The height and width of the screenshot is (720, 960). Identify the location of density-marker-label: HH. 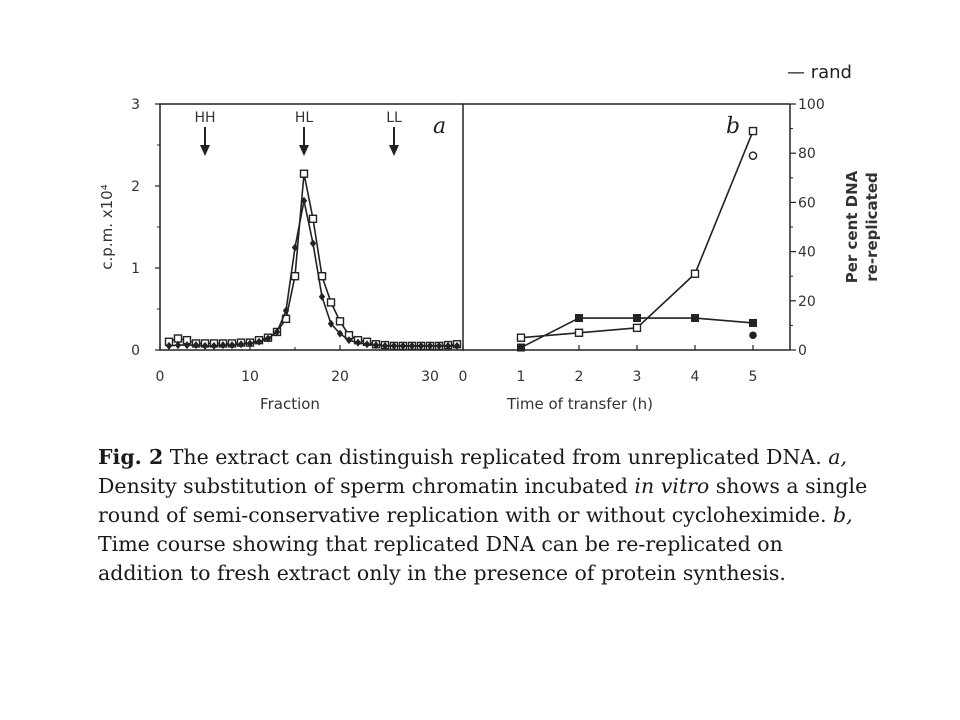
(204, 118).